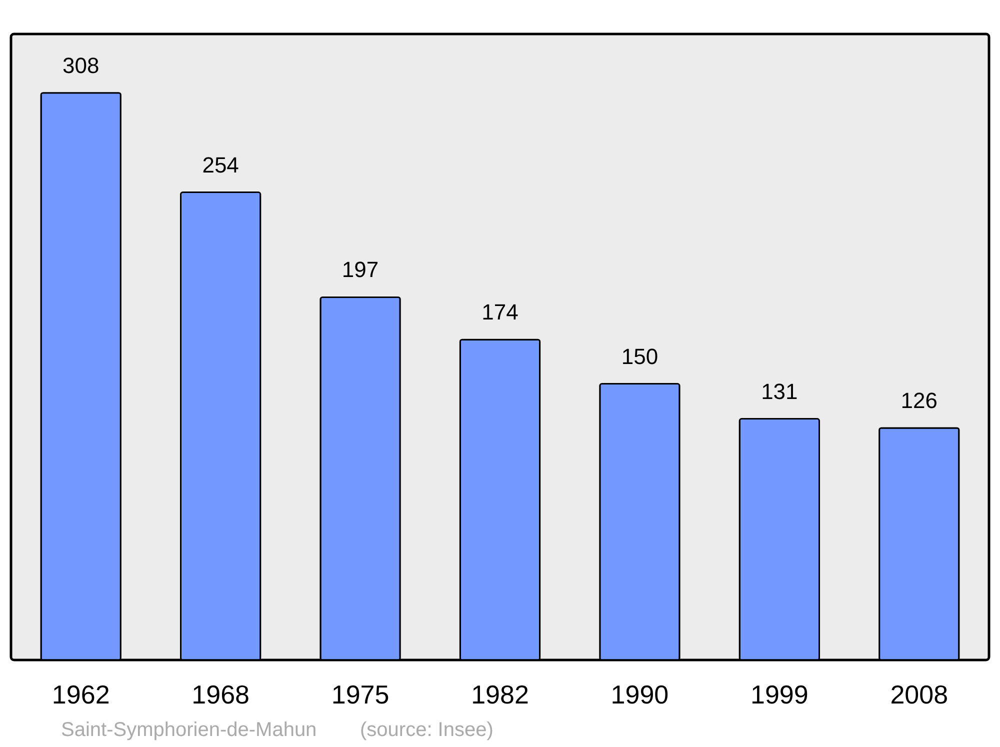 Image resolution: width=1000 pixels, height=747 pixels. What do you see at coordinates (427, 730) in the screenshot?
I see `text: (source: Insee)` at bounding box center [427, 730].